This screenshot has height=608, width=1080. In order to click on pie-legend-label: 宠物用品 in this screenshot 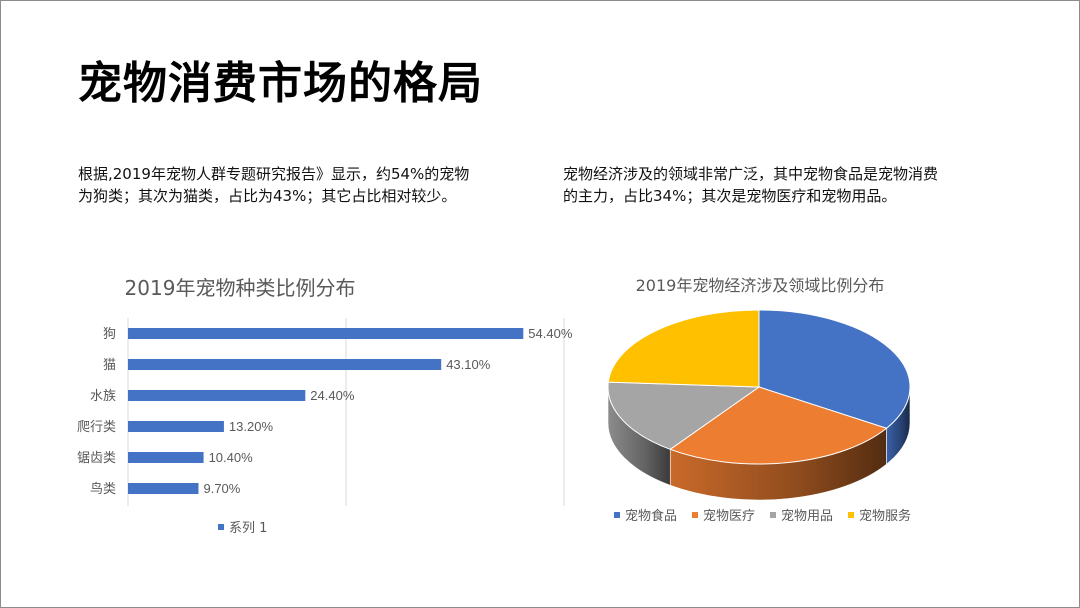, I will do `click(807, 516)`.